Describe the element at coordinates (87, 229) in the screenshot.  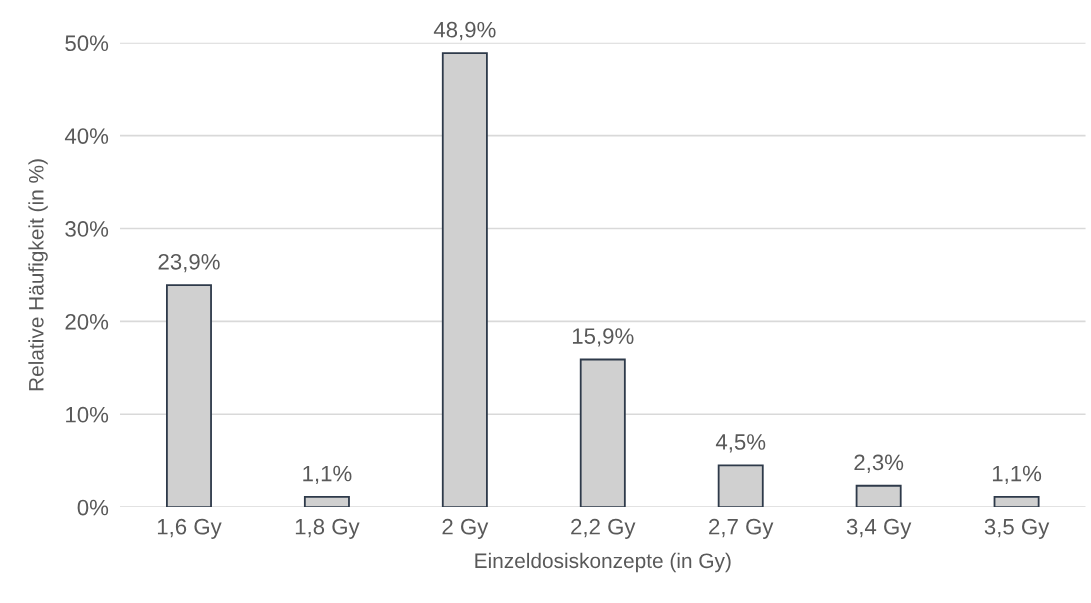
I see `y-tick-label: 30%` at that location.